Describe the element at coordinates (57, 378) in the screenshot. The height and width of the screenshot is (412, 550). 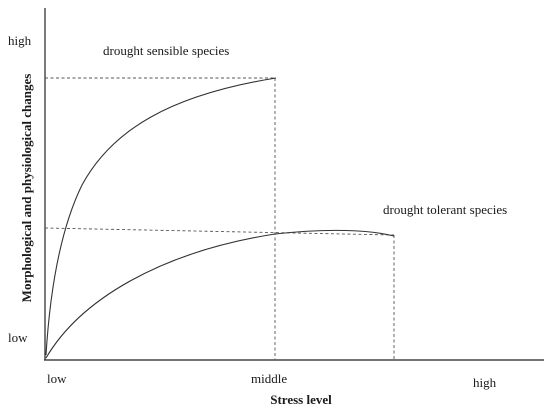
I see `x-tick-low: low` at that location.